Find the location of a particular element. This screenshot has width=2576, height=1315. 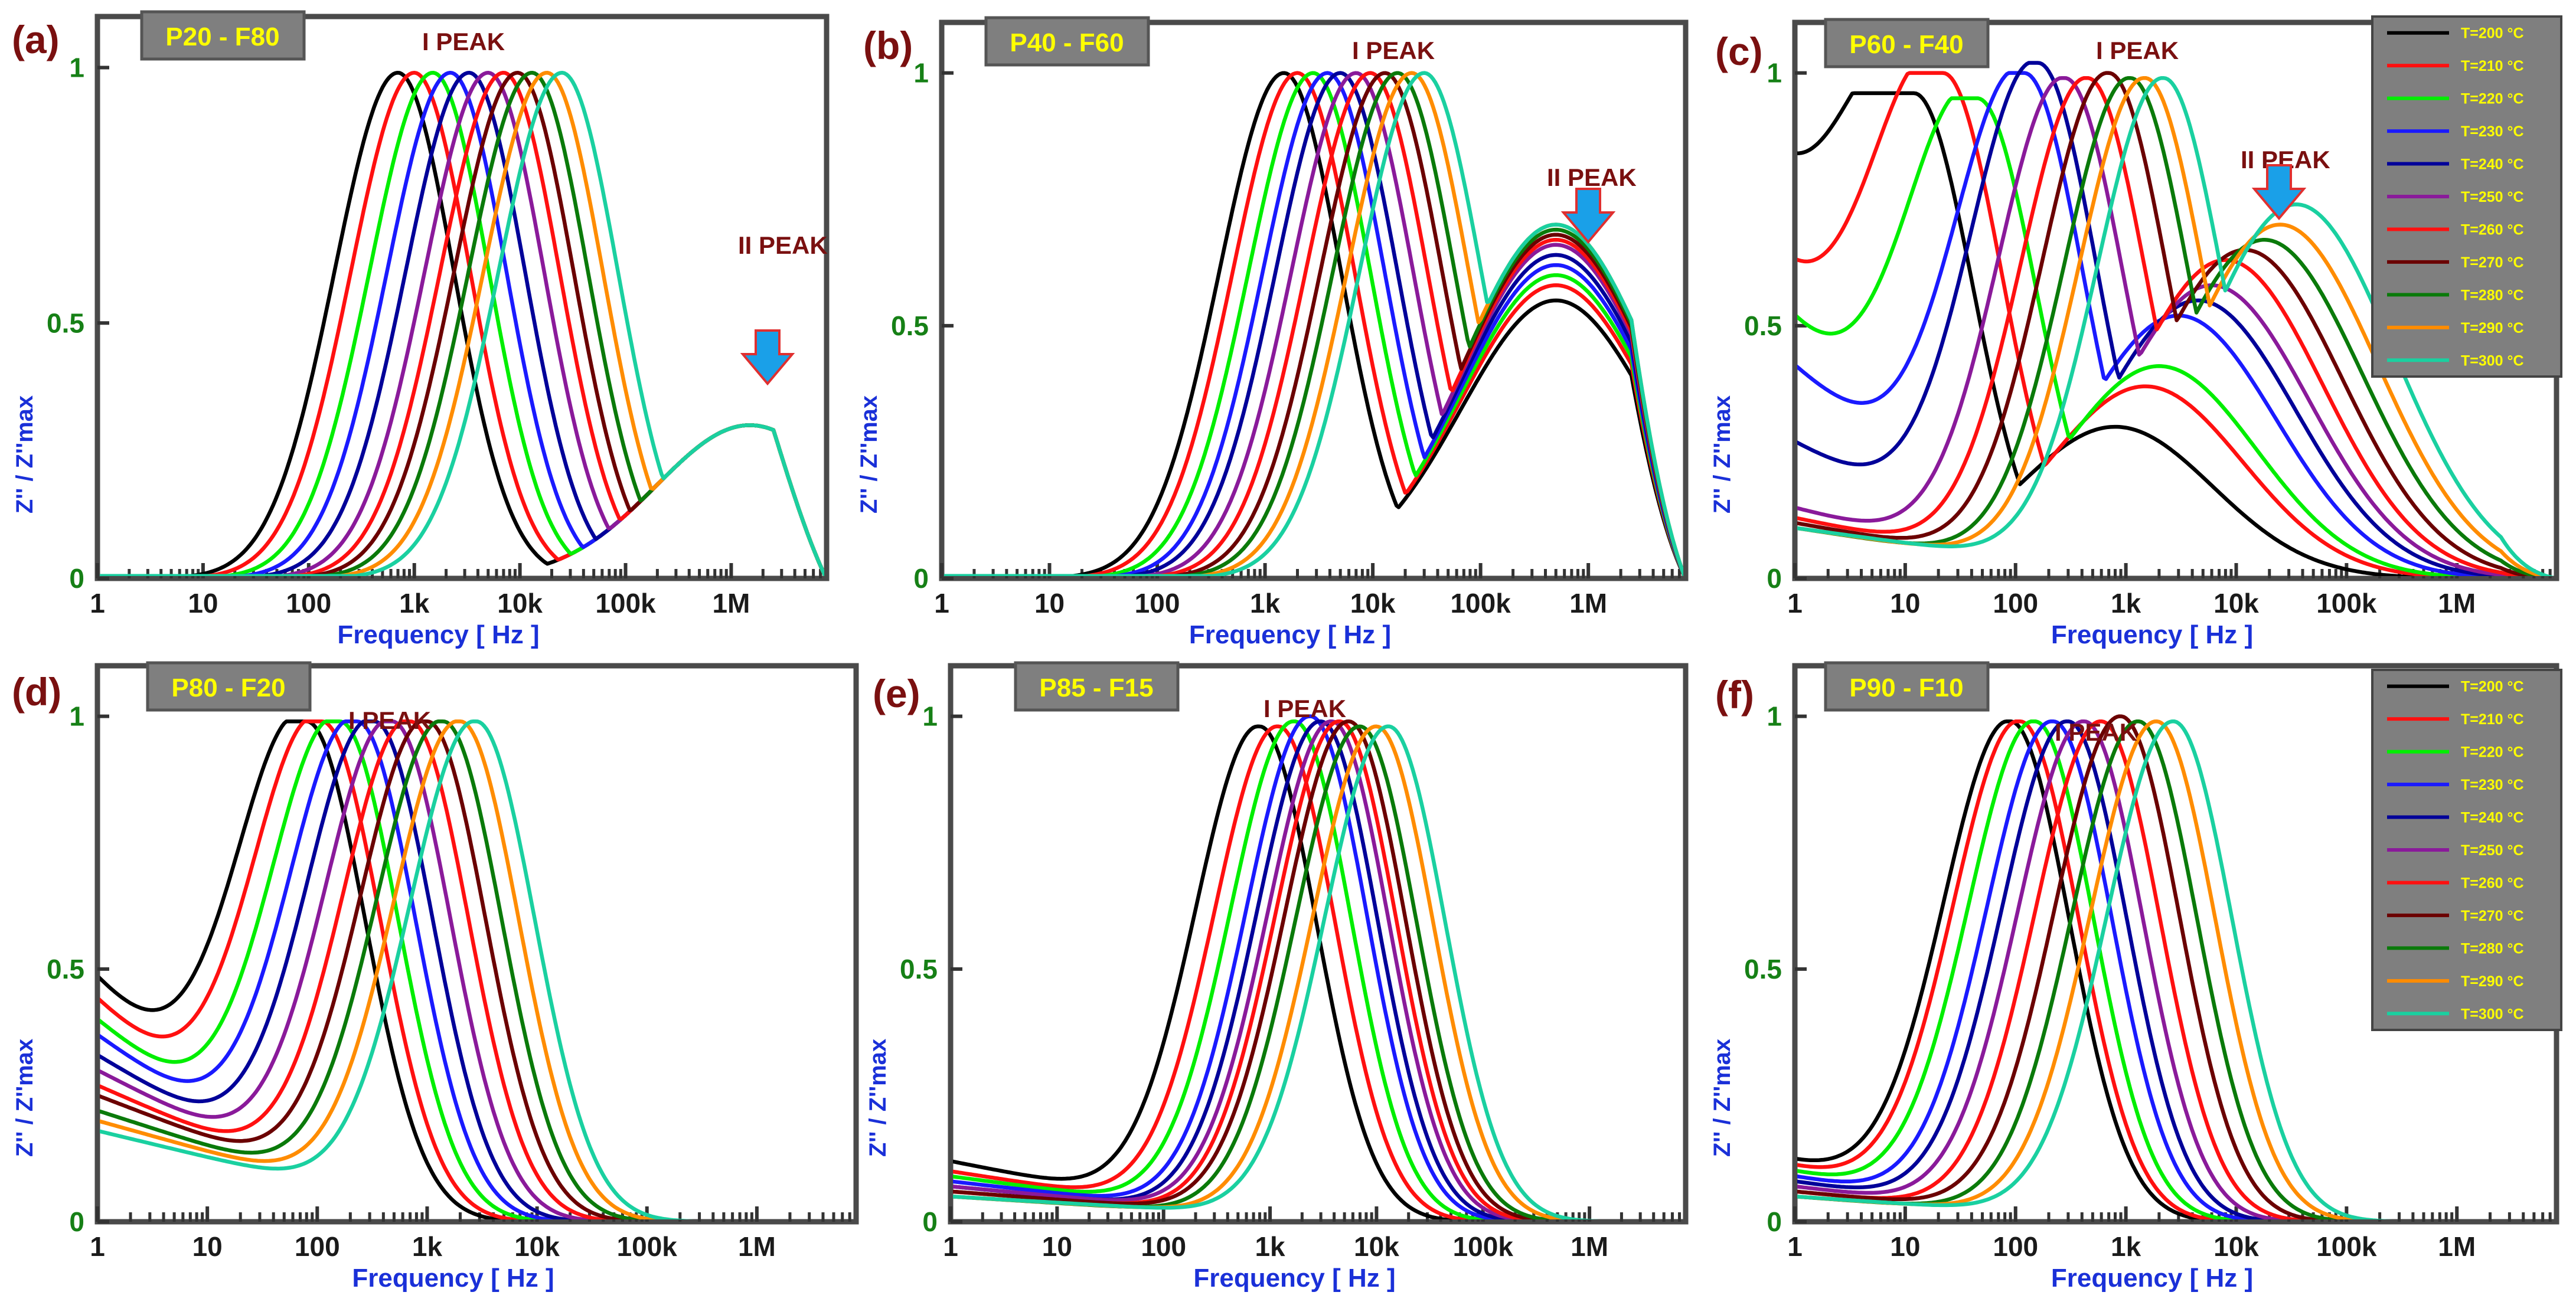

sample-box: P20 - F80 is located at coordinates (223, 35).